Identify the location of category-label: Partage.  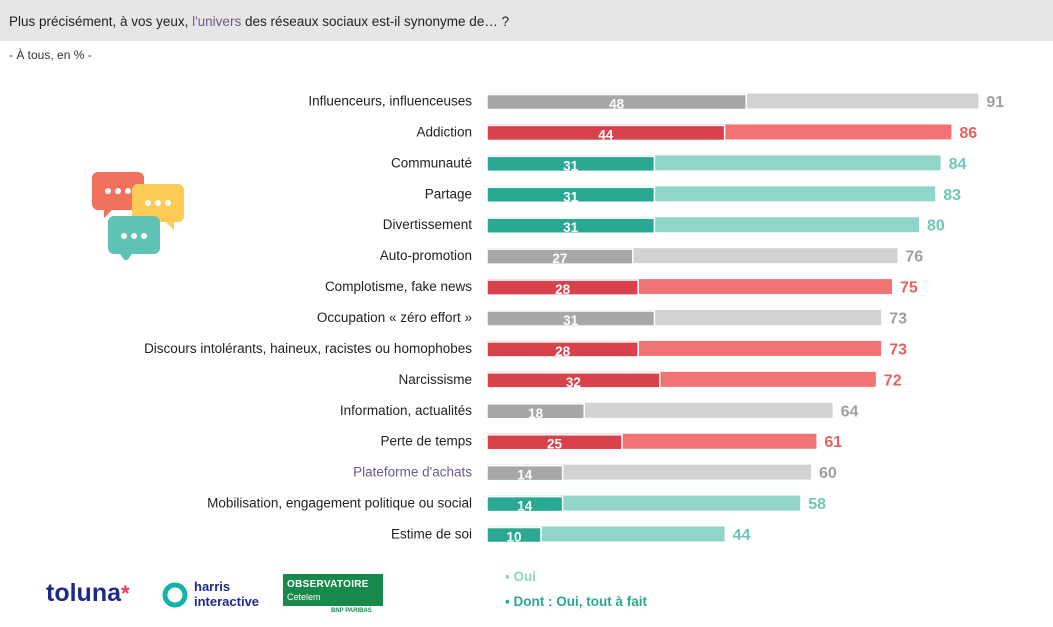
(448, 193).